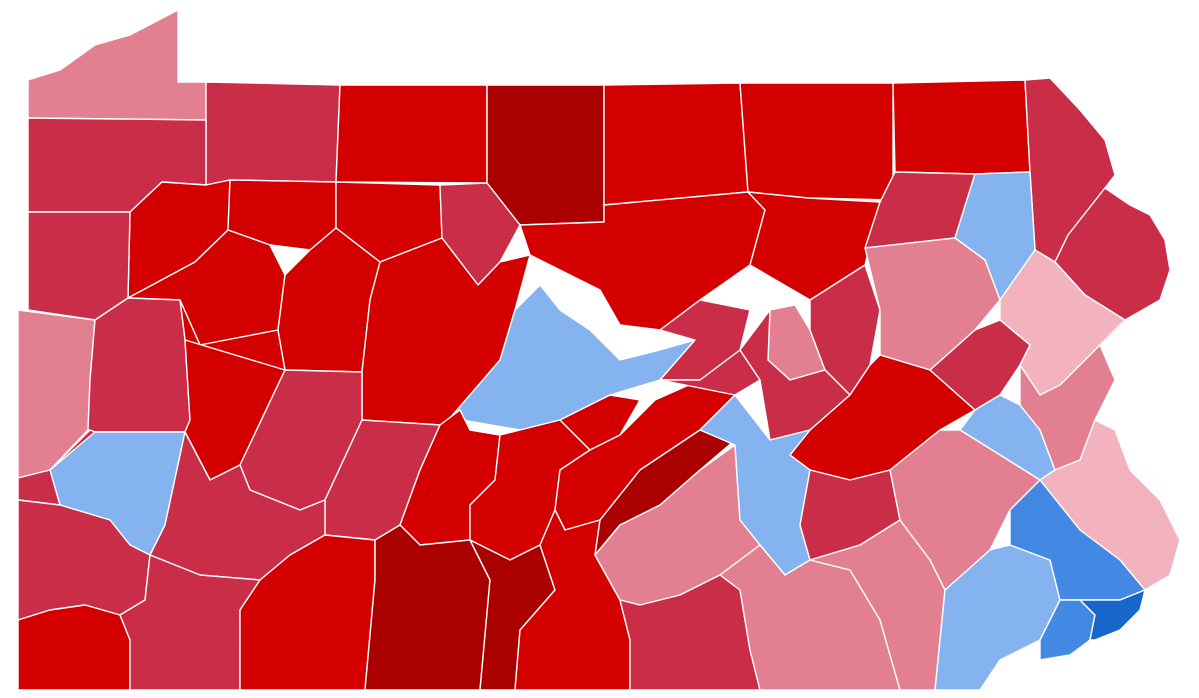 This screenshot has width=1199, height=698. I want to click on county-butler, so click(139, 365).